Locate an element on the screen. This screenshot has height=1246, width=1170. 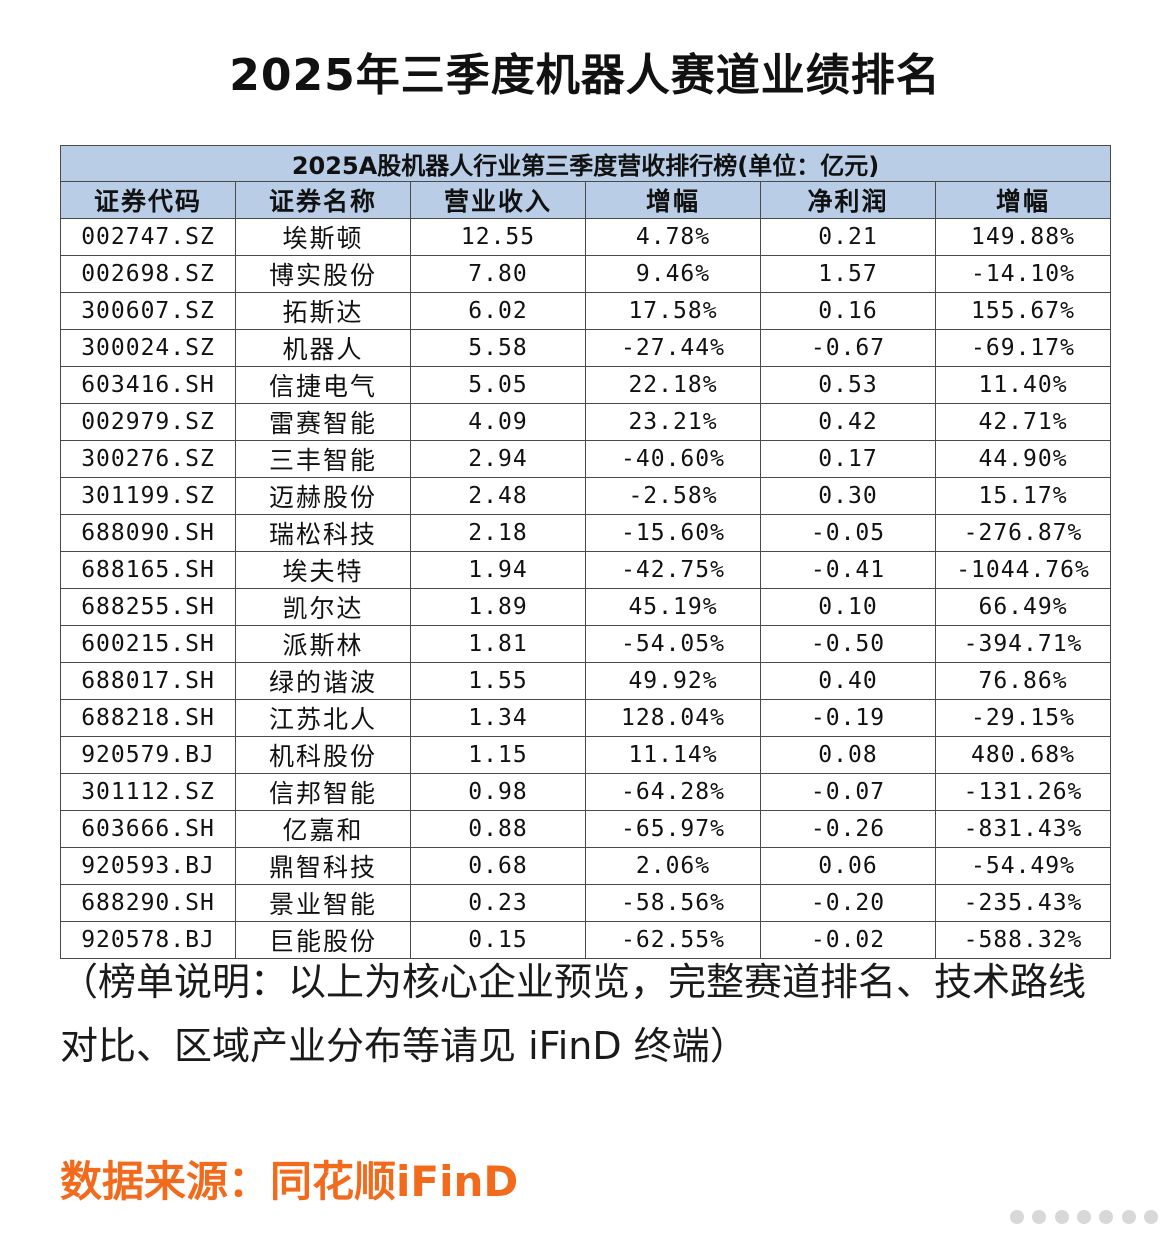
cell-name: 凯尔达 is located at coordinates (323, 607).